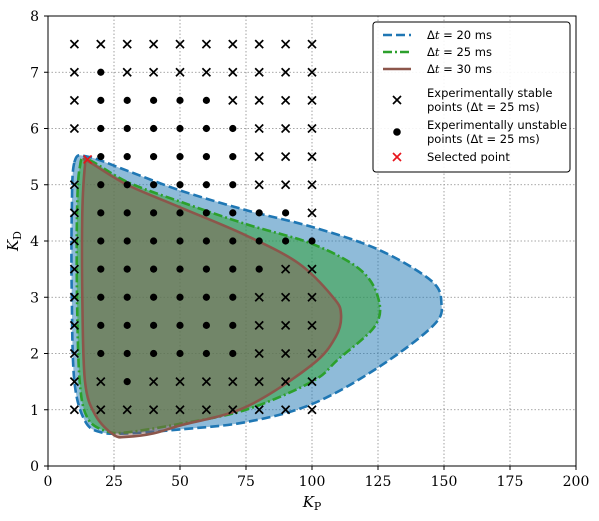 Image resolution: width=599 pixels, height=521 pixels. I want to click on y-tick-label: 8, so click(34, 17).